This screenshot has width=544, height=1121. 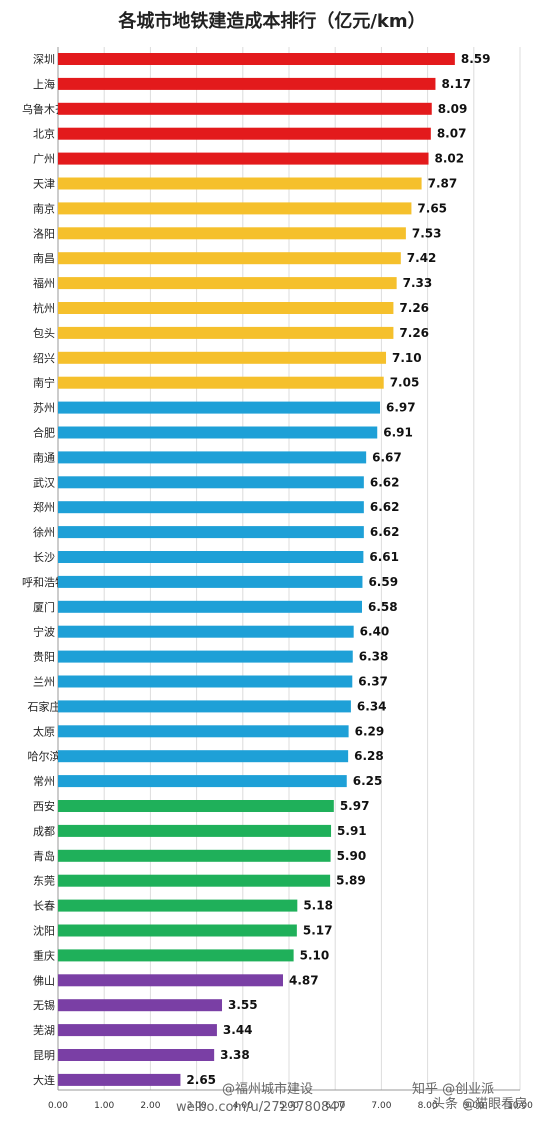 I want to click on category-label: 成都, so click(x=44, y=831).